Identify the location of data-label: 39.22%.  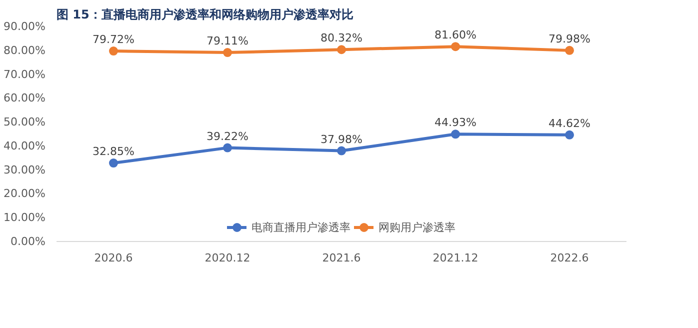
(227, 136).